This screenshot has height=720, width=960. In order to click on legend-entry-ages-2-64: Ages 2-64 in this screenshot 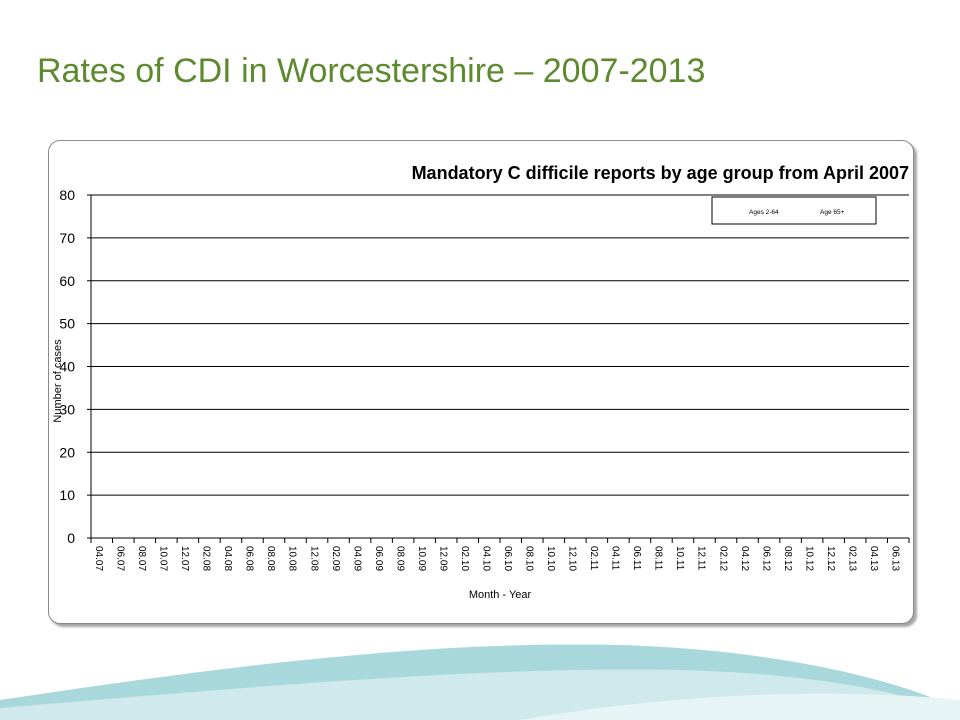, I will do `click(764, 212)`.